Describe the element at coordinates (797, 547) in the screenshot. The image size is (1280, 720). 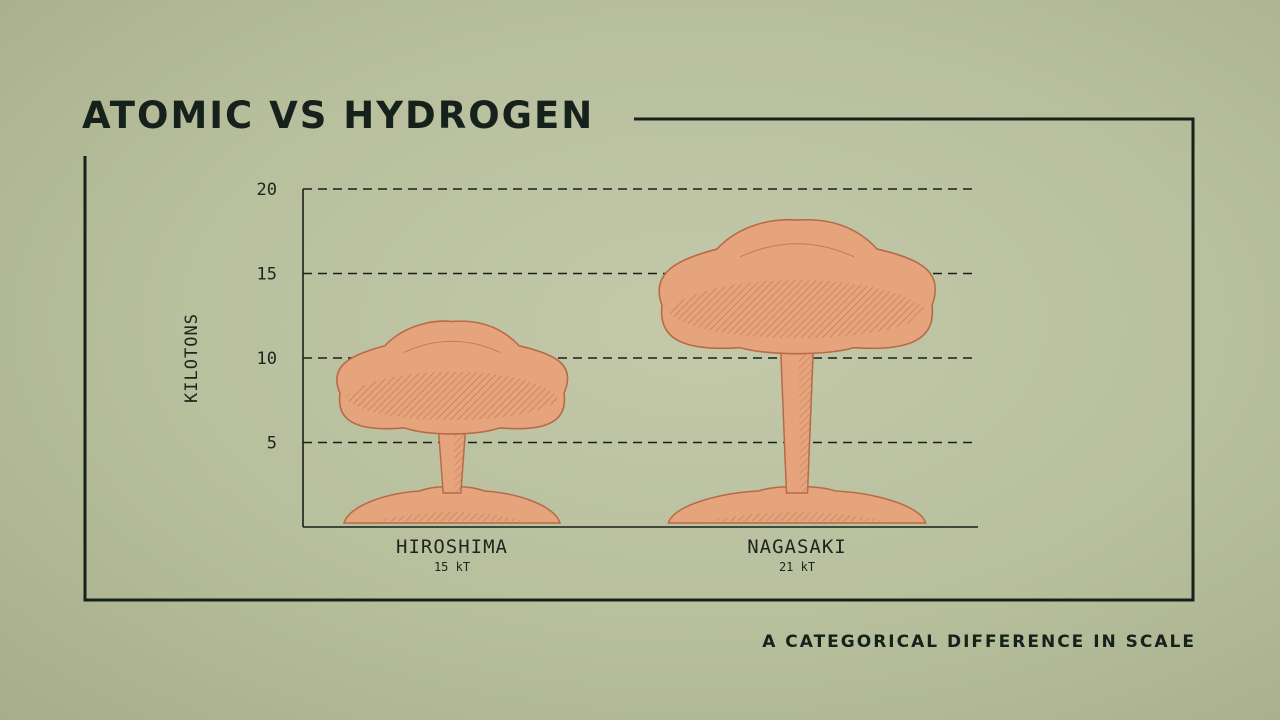
I see `x-category-label-nagasaki: NAGASAKI` at that location.